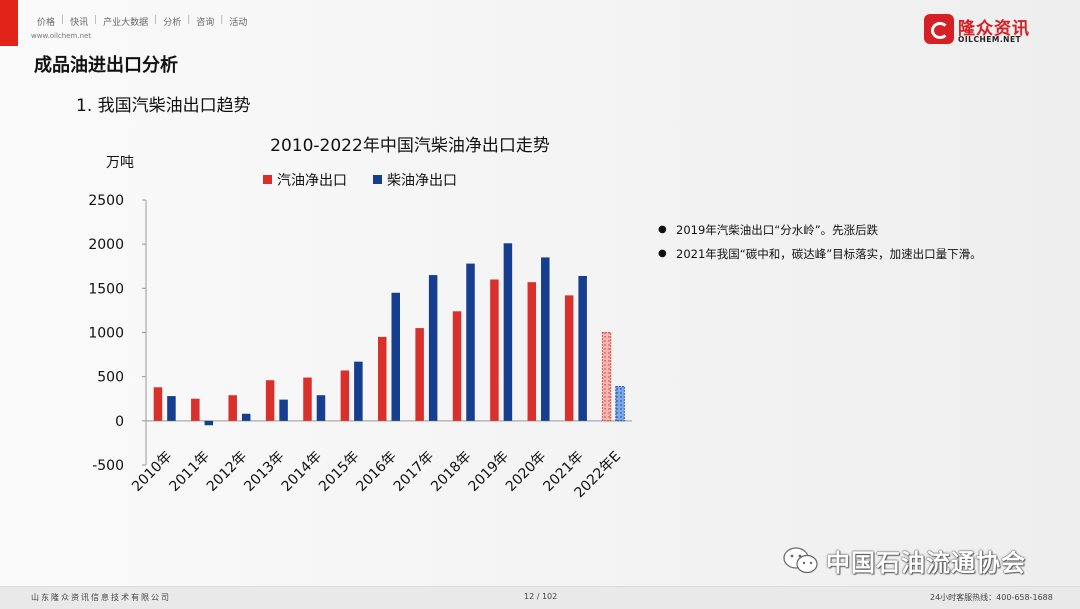 This screenshot has width=1080, height=609. Describe the element at coordinates (126, 23) in the screenshot. I see `nav-item-industry-data: 产业大数据` at that location.